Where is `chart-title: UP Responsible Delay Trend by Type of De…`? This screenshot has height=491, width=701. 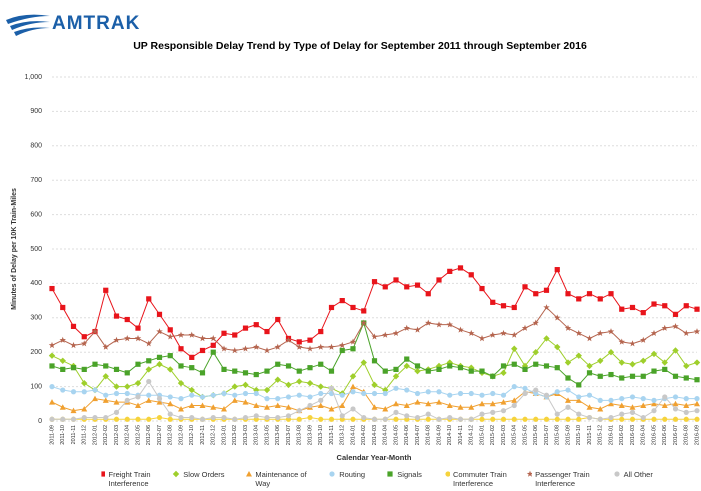 chart-title: UP Responsible Delay Trend by Type of De… is located at coordinates (360, 46).